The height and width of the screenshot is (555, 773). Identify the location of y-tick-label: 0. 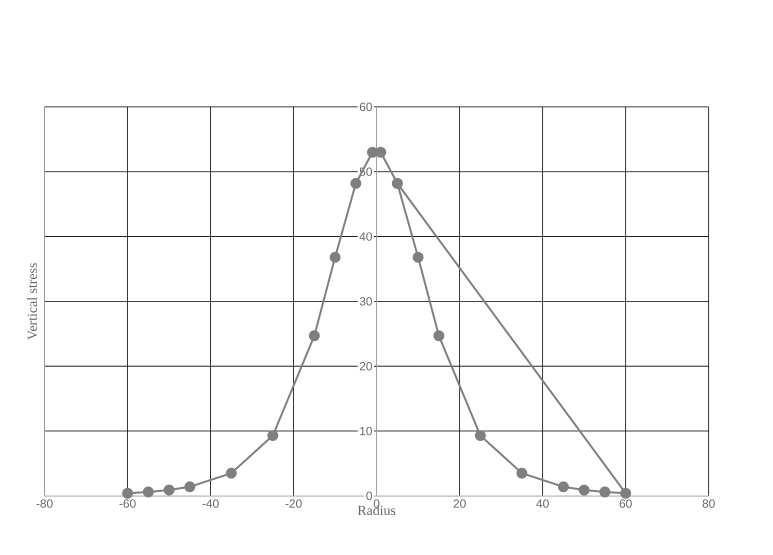
(369, 496).